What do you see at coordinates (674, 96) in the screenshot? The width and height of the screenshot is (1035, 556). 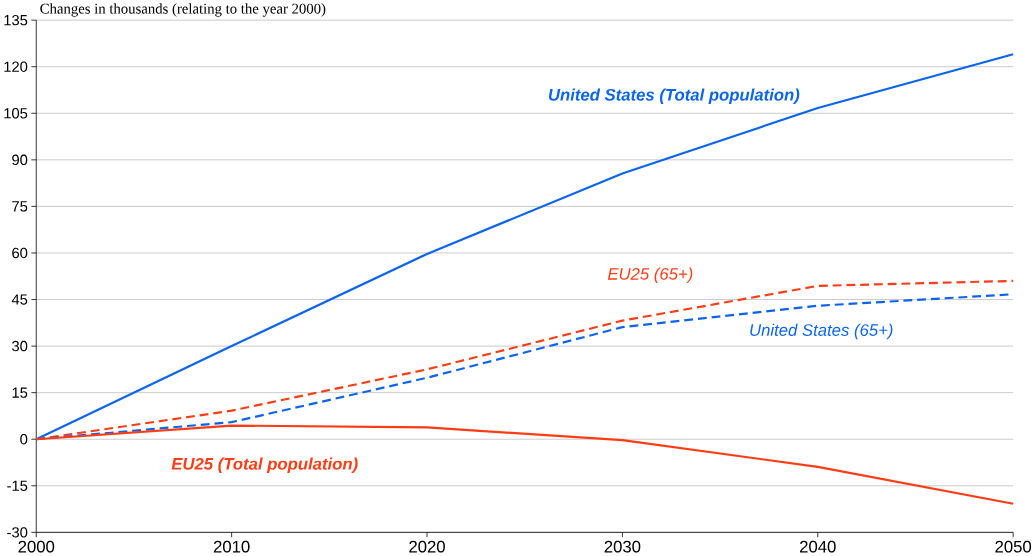 I see `series-label: United States (Total population)` at bounding box center [674, 96].